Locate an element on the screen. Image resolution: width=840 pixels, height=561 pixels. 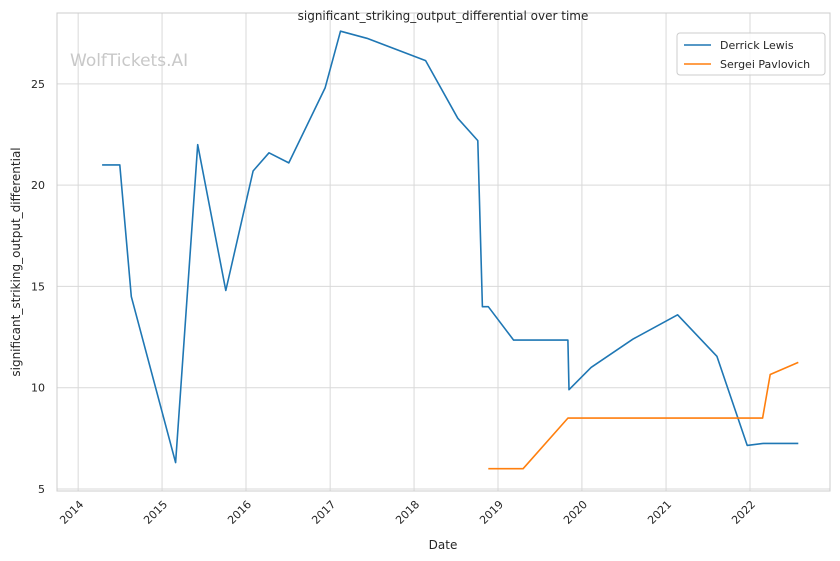
x-tick-label: 2019 is located at coordinates (491, 512).